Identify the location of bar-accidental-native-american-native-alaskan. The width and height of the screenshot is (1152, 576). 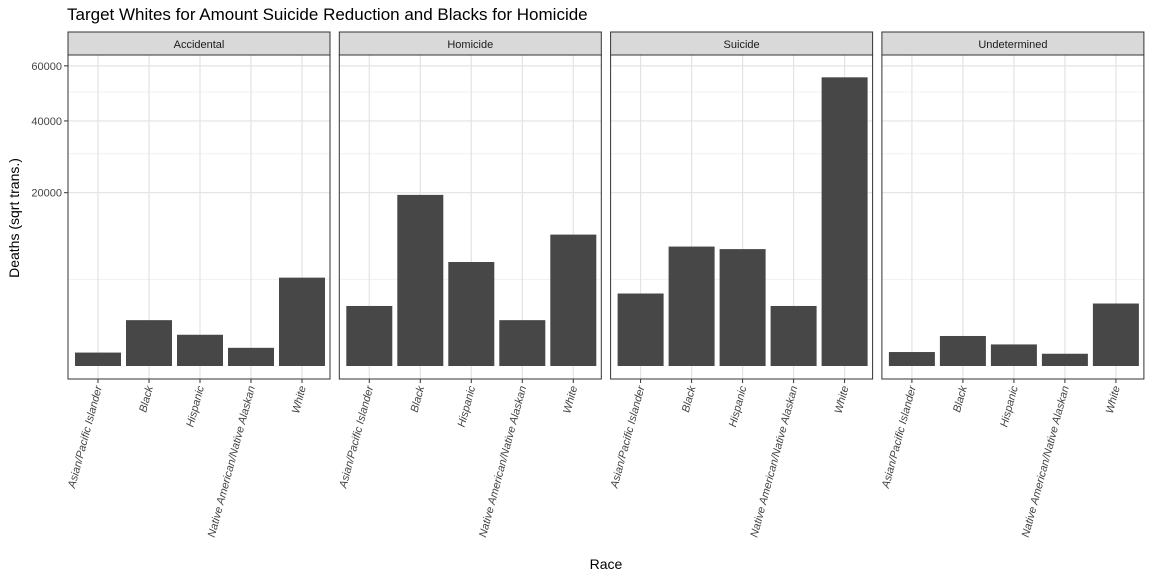
(251, 356).